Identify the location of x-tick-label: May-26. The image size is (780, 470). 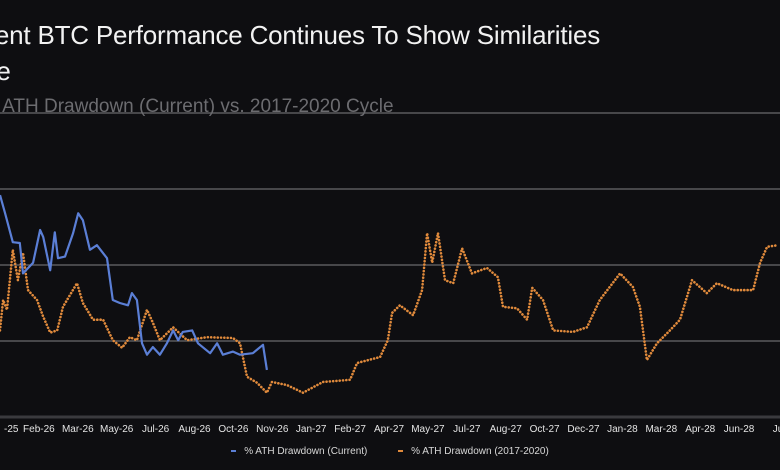
(117, 429).